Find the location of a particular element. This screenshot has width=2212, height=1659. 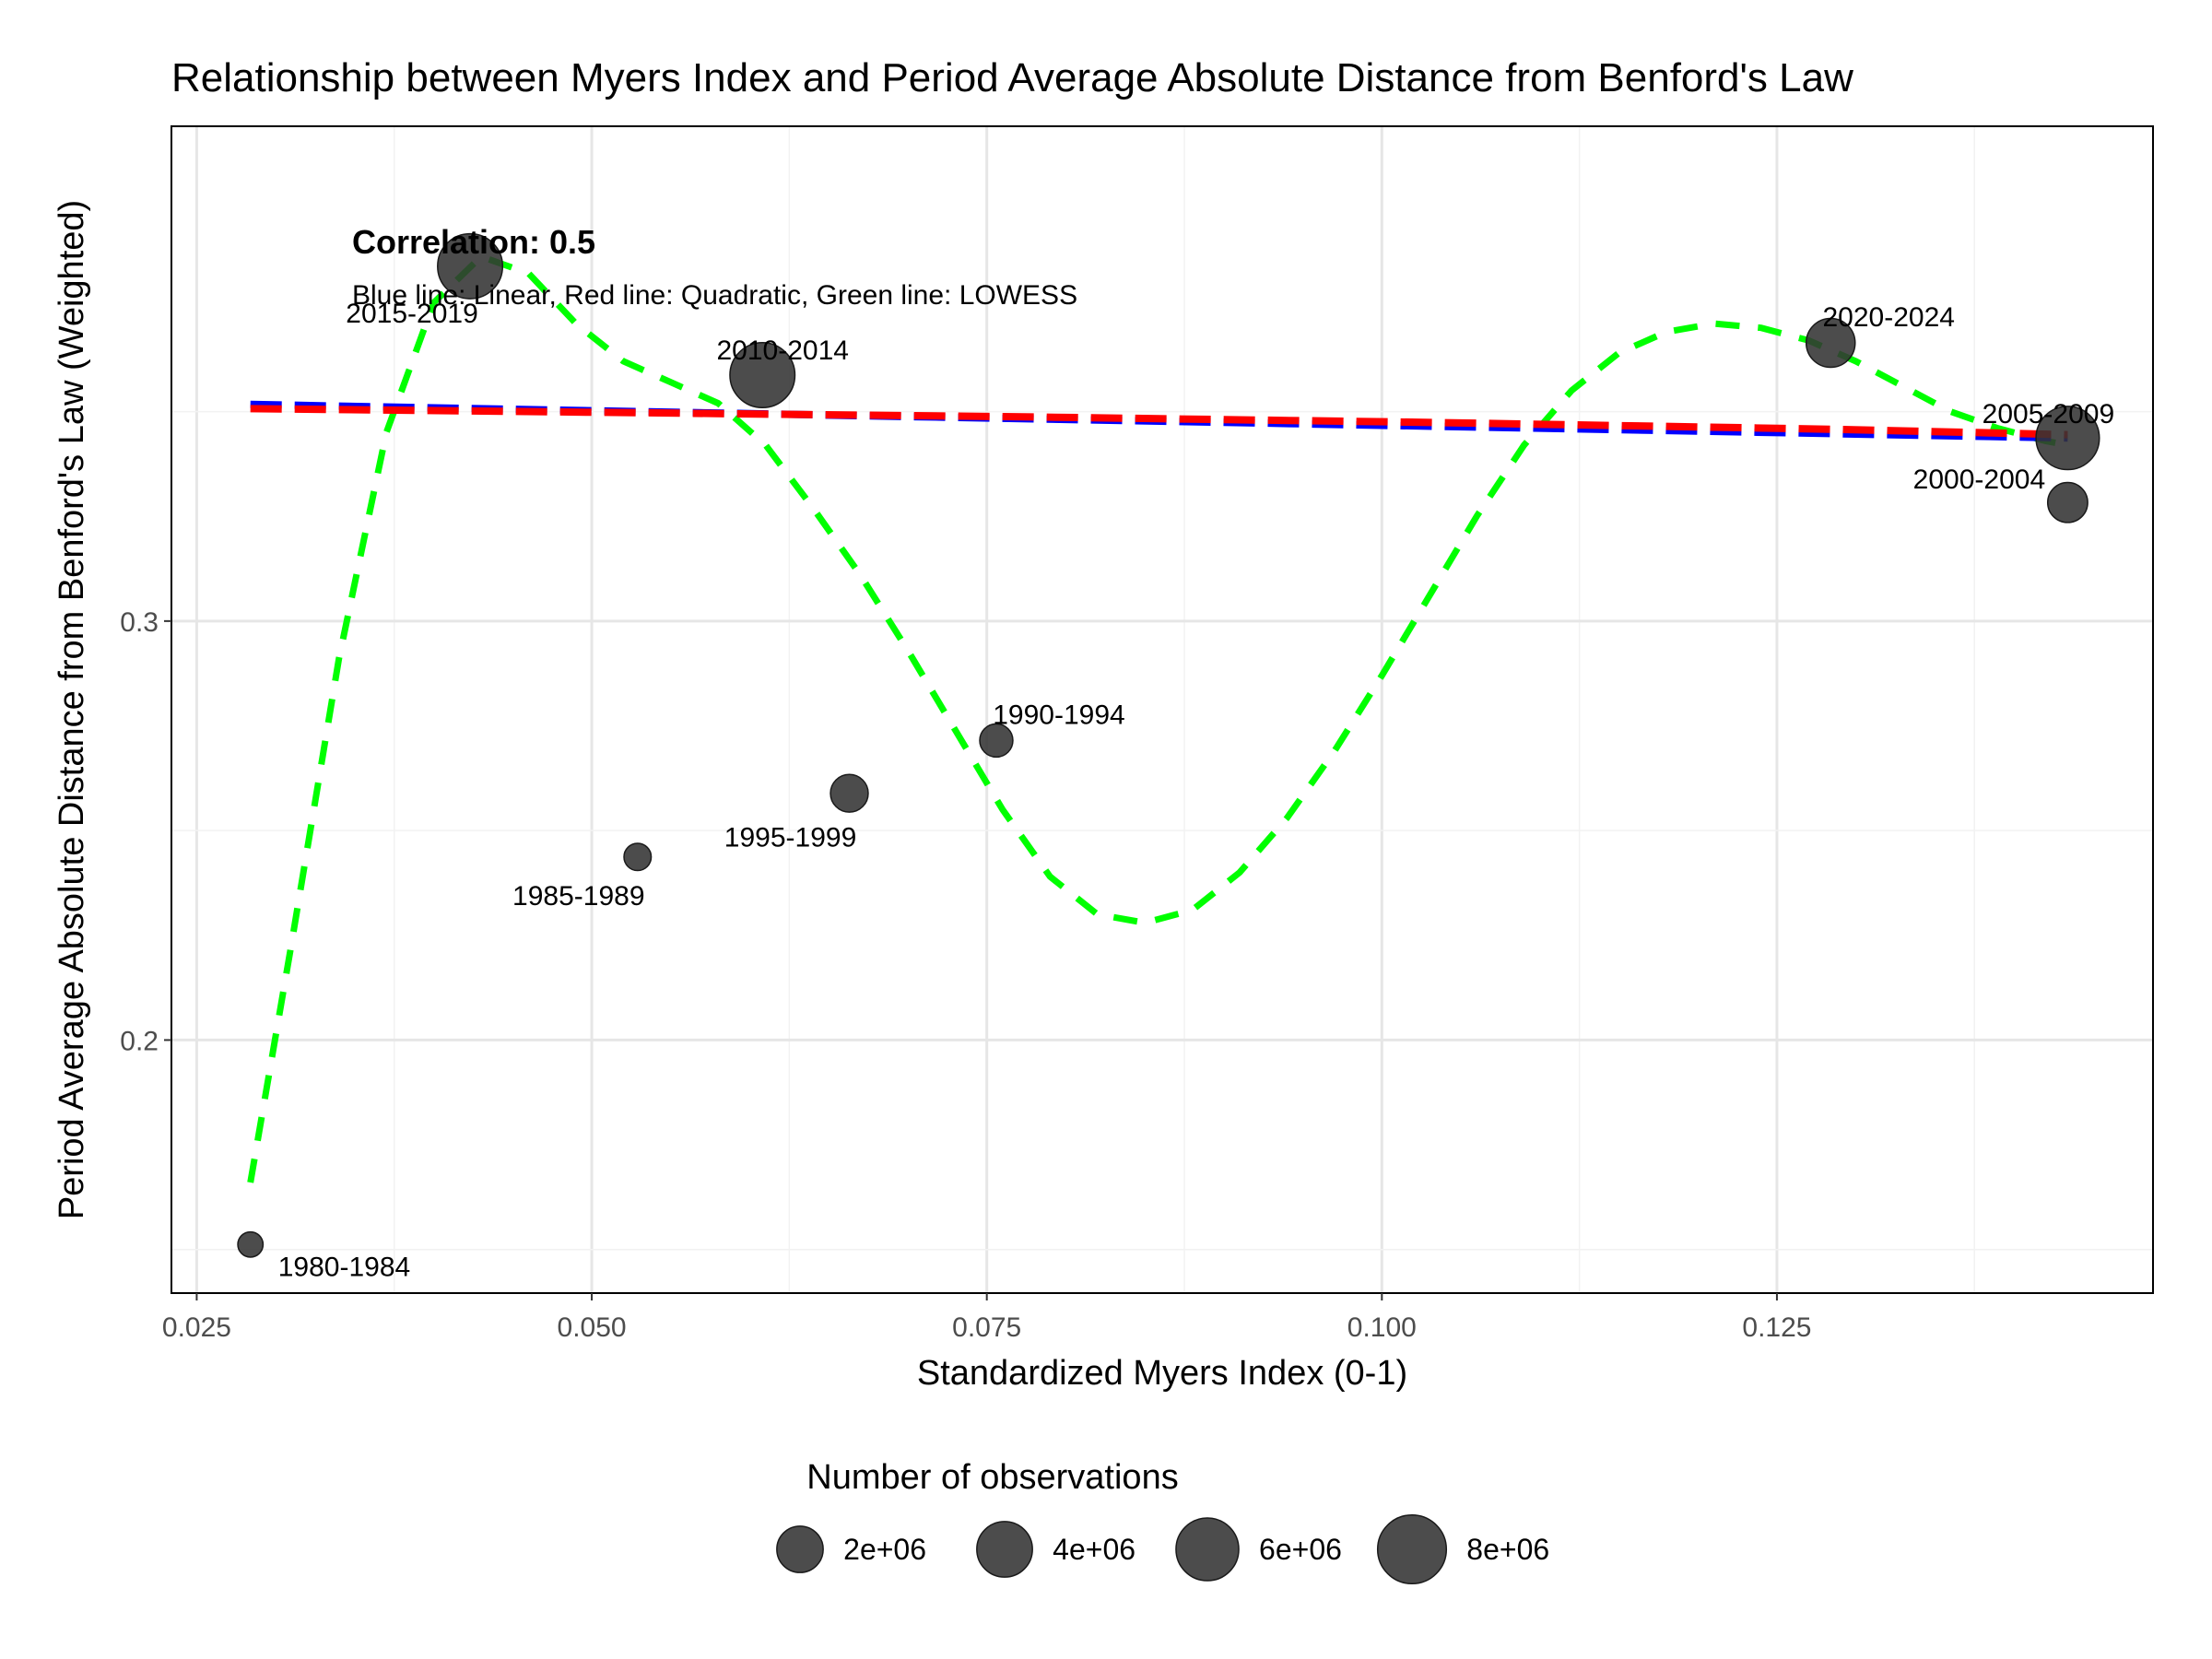

point-label: 2020-2024 is located at coordinates (1889, 317).